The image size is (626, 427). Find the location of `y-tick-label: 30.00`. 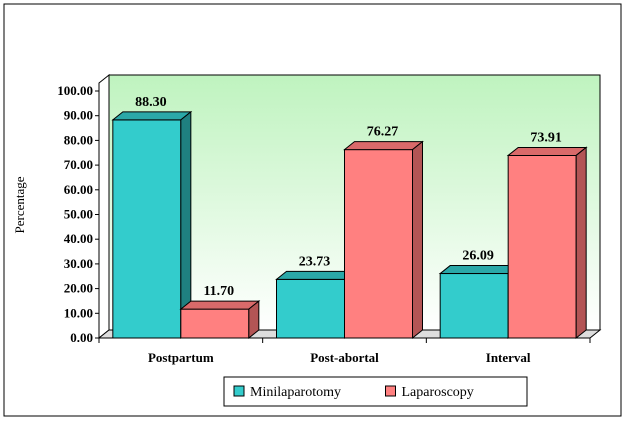

y-tick-label: 30.00 is located at coordinates (78, 263).